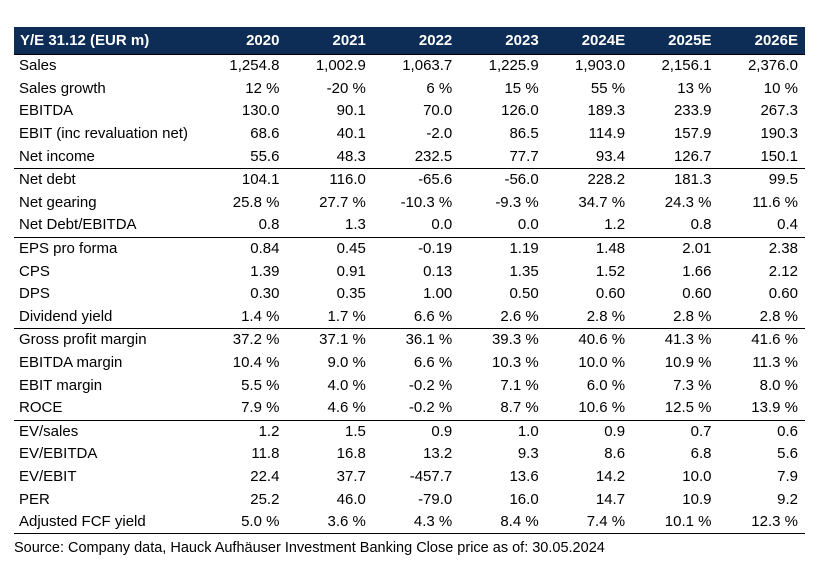 This screenshot has width=821, height=569. Describe the element at coordinates (675, 65) in the screenshot. I see `table-cell: 2,156.1` at that location.